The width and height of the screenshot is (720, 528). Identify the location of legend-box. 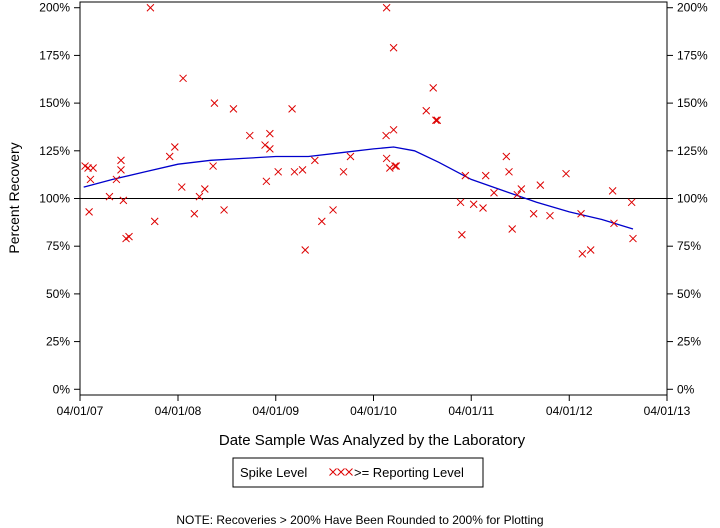
(358, 472).